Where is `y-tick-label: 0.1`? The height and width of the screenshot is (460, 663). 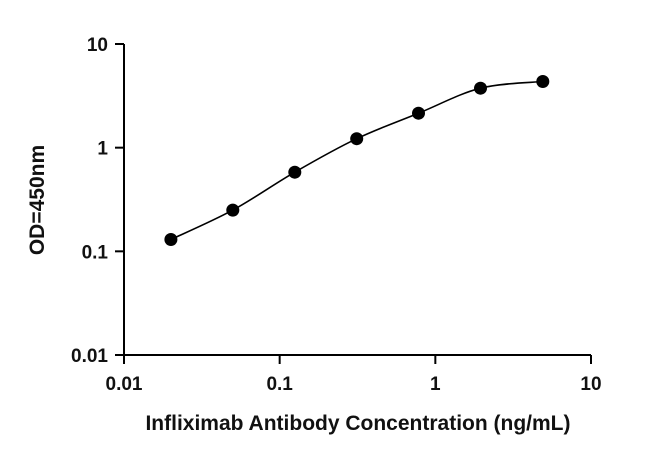 y-tick-label: 0.1 is located at coordinates (95, 252).